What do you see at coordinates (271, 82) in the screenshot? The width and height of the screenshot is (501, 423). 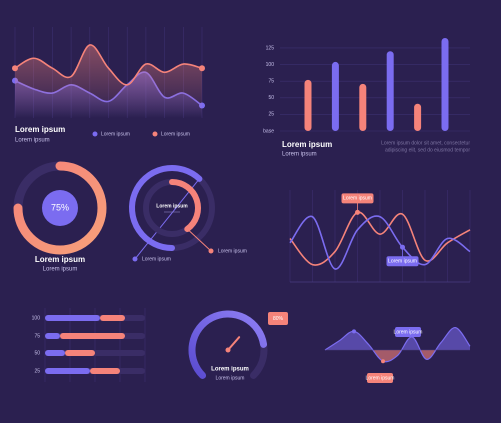 I see `y-tick-label: 75` at bounding box center [271, 82].